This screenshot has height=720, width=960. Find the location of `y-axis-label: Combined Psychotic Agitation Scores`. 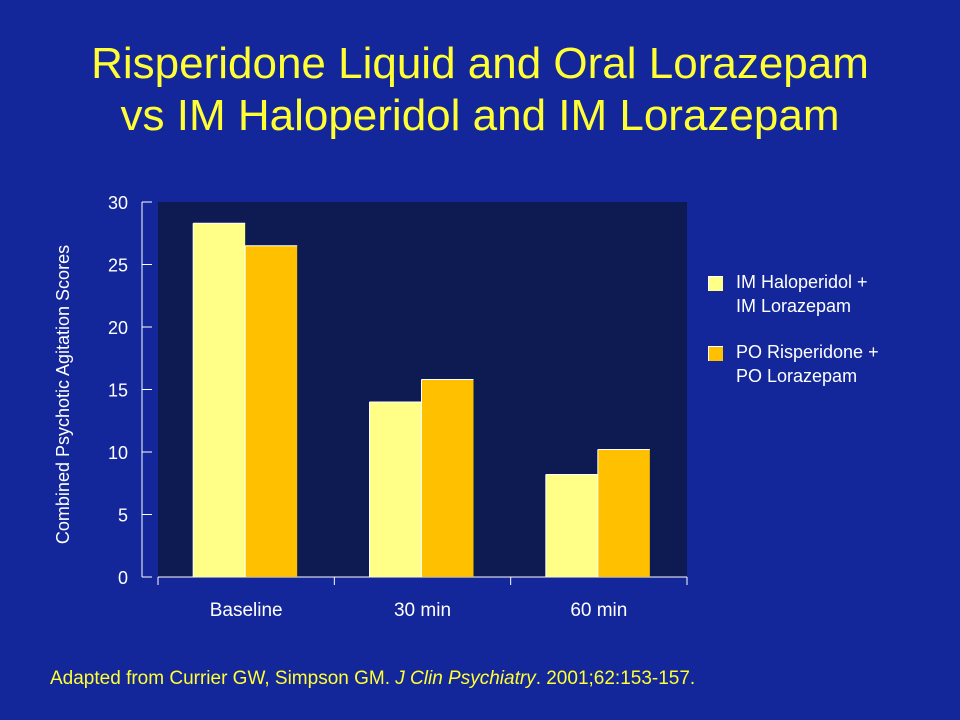

y-axis-label: Combined Psychotic Agitation Scores is located at coordinates (63, 394).